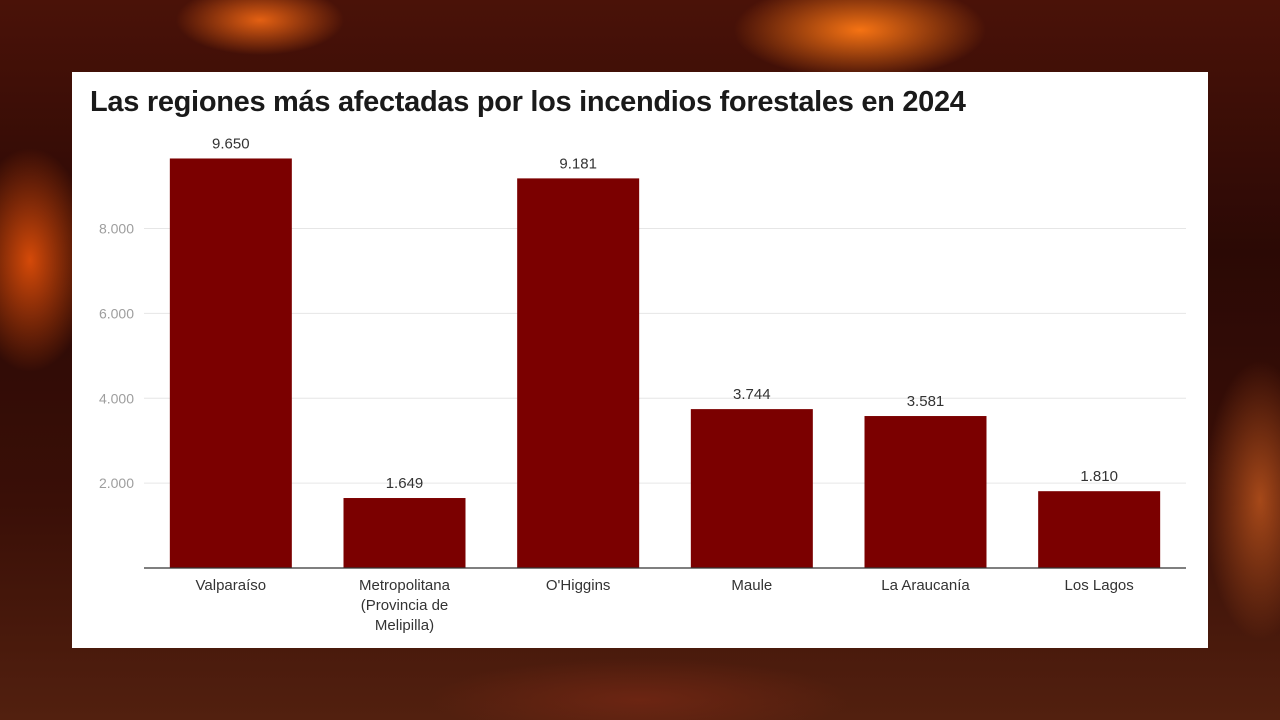 Image resolution: width=1280 pixels, height=720 pixels. What do you see at coordinates (116, 313) in the screenshot?
I see `y-tick-label: 6.000` at bounding box center [116, 313].